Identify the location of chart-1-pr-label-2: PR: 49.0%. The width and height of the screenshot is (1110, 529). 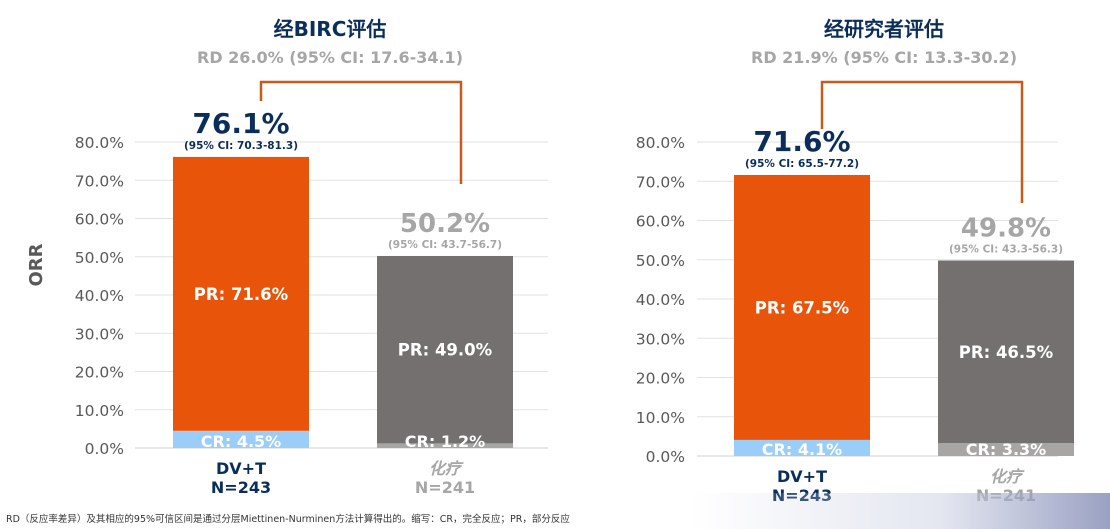
(445, 350).